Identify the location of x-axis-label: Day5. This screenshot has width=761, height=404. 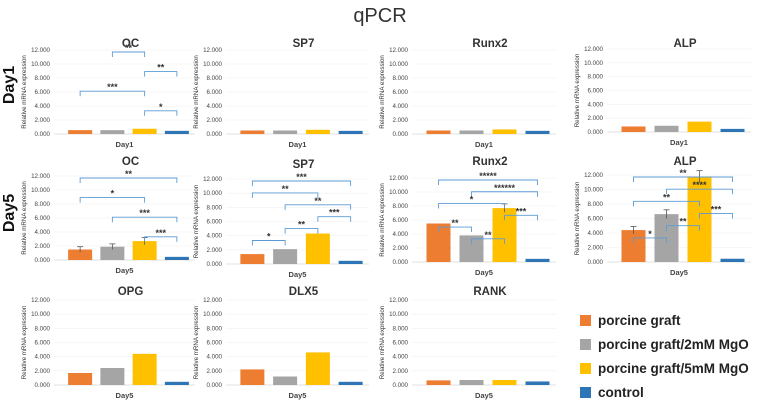
(298, 395).